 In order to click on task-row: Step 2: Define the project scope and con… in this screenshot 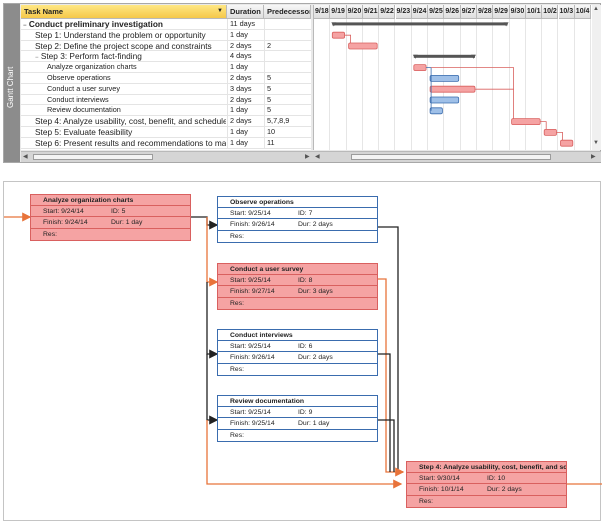, I will do `click(166, 46)`.